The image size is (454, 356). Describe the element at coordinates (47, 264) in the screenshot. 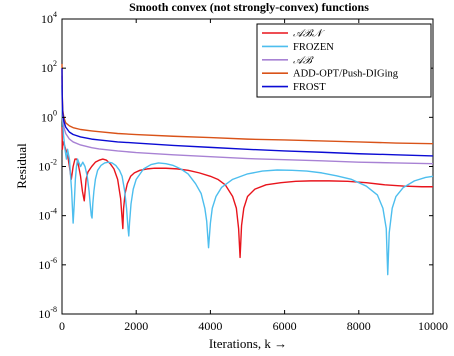

I see `y-tick-label: 10⁻⁶` at that location.